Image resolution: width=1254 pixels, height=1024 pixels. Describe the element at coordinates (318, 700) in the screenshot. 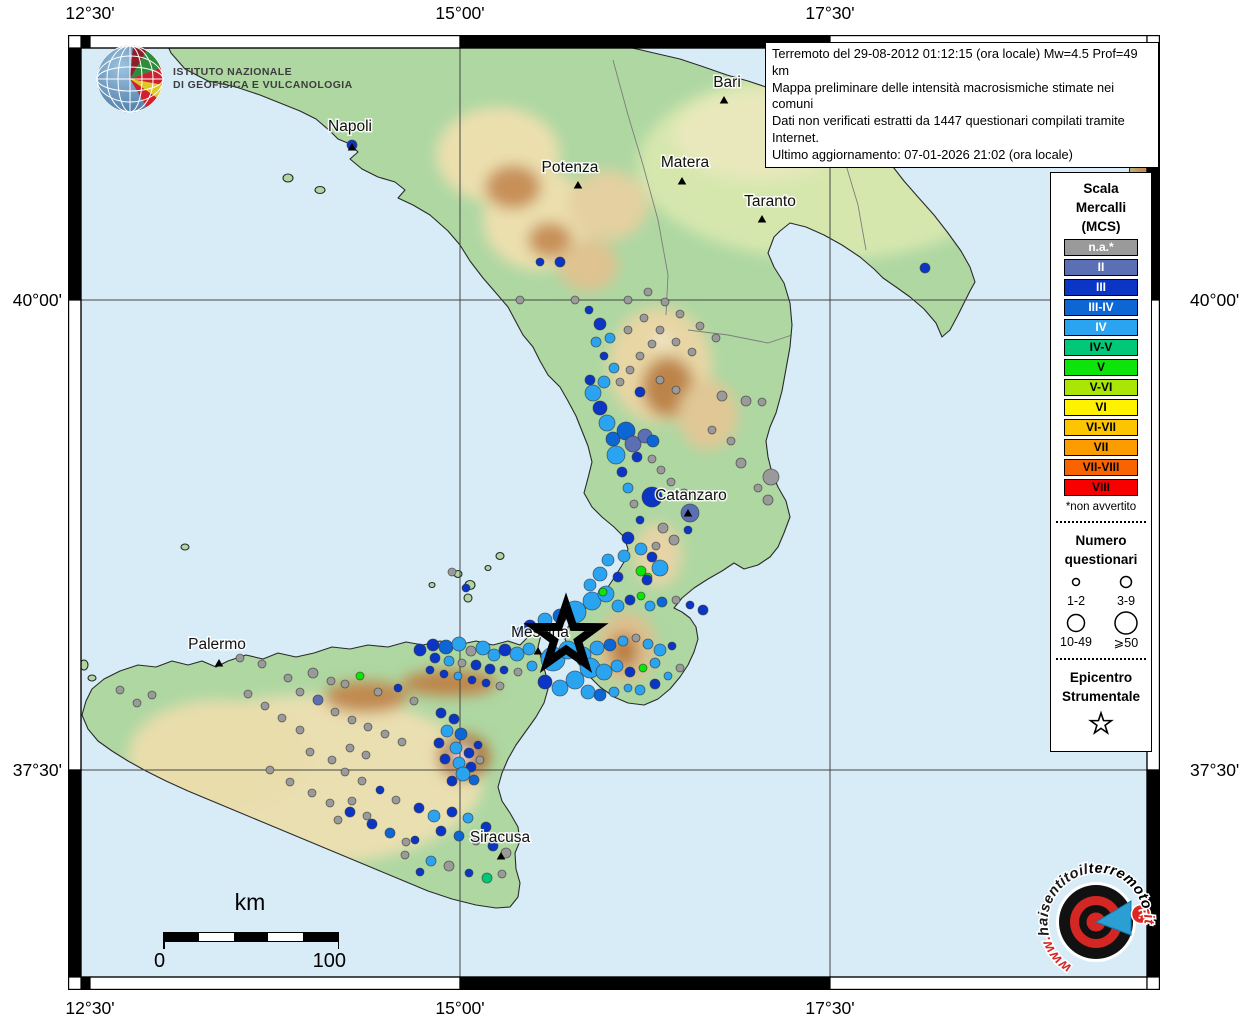

I see `intensity-dot-II` at that location.